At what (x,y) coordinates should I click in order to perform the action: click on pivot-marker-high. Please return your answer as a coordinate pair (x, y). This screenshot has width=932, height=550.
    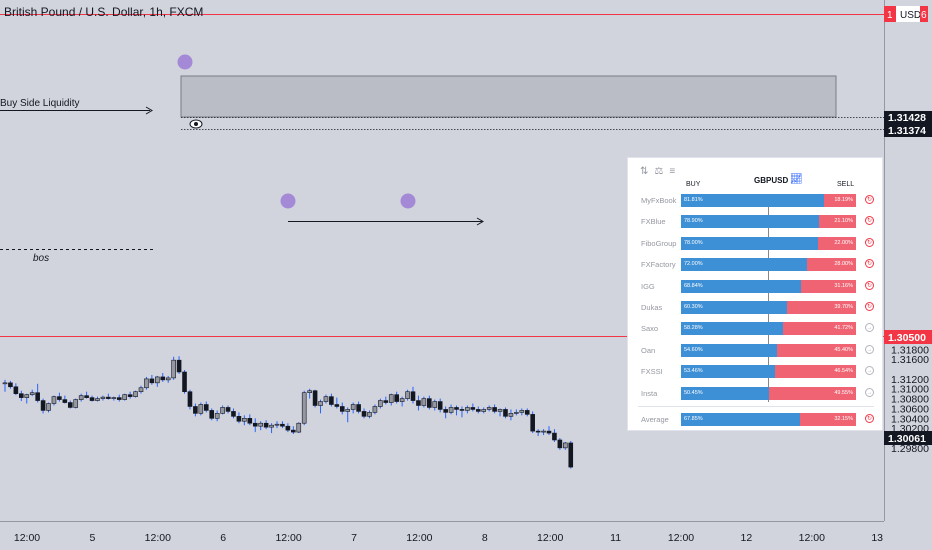
    Looking at the image, I should click on (185, 62).